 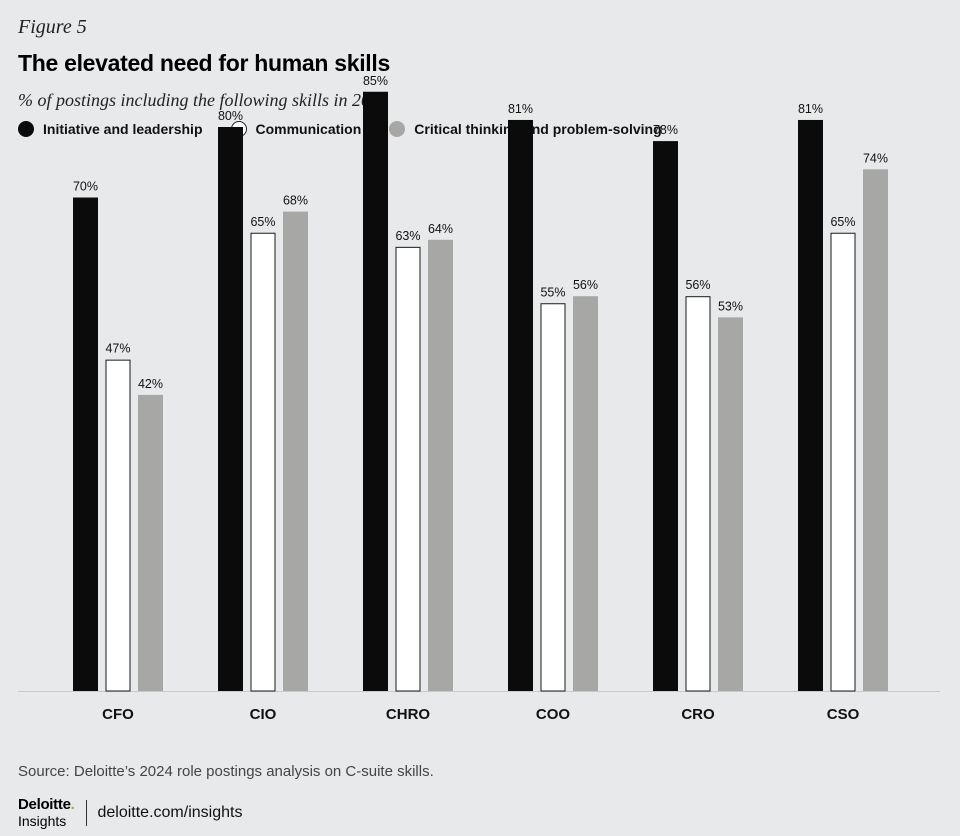 What do you see at coordinates (875, 158) in the screenshot?
I see `data-label-cso-critical: 74%` at bounding box center [875, 158].